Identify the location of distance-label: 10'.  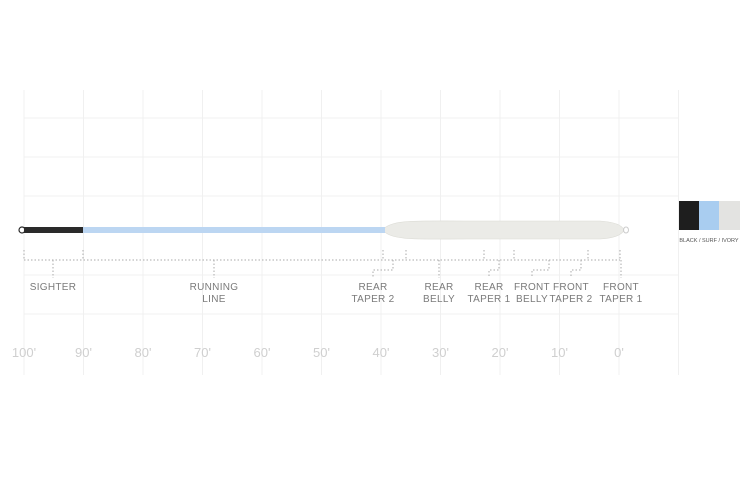
(559, 352).